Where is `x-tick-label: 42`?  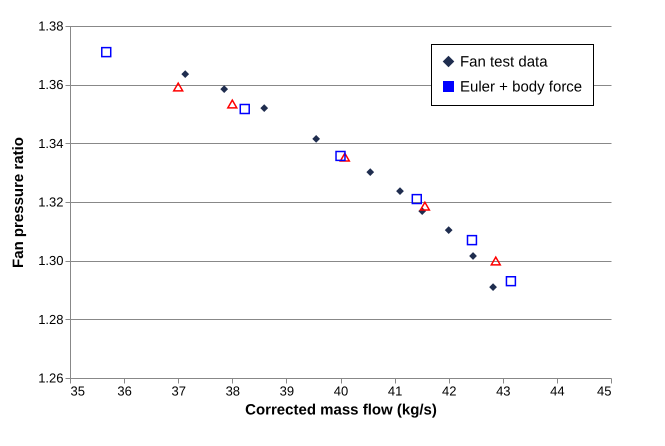
x-tick-label: 42 is located at coordinates (449, 391).